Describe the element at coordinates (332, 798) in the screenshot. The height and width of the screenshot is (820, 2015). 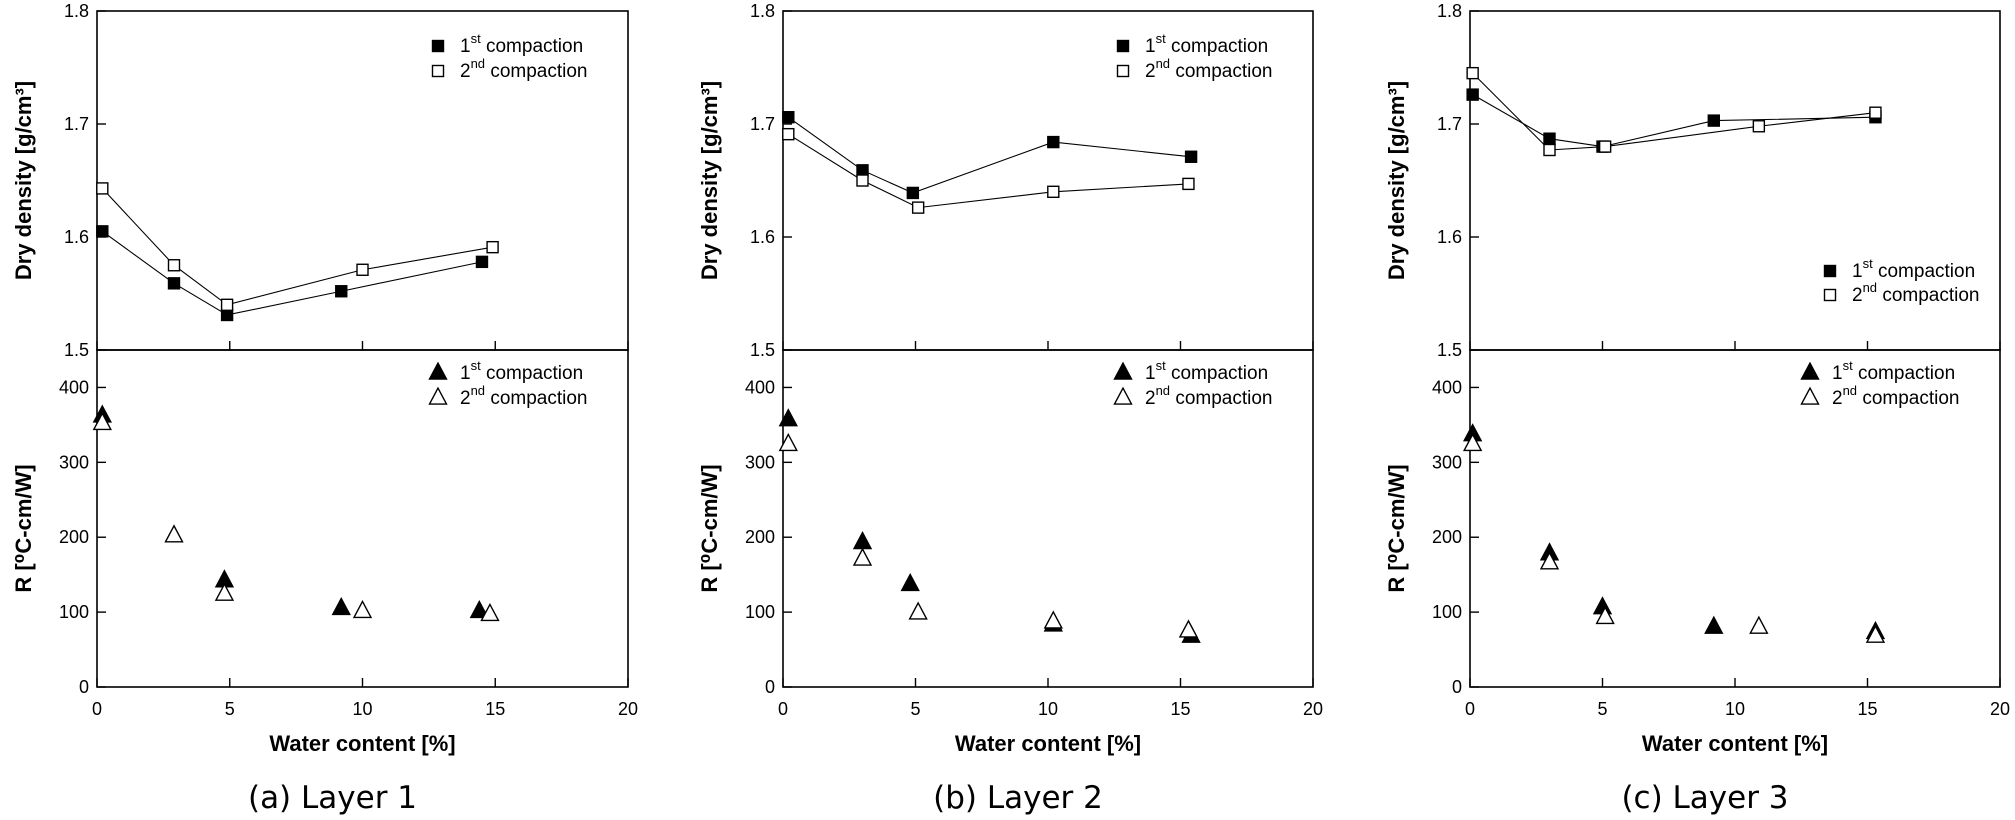
I see `panel-caption: (a) Layer 1` at that location.